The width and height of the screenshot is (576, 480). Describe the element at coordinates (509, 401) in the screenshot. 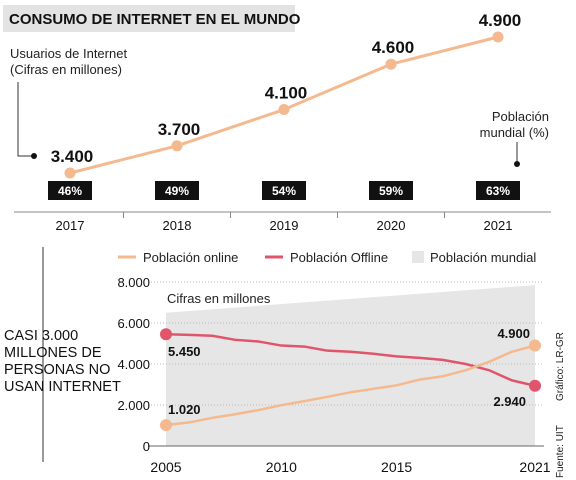

I see `label-offline-end: 2.940` at that location.